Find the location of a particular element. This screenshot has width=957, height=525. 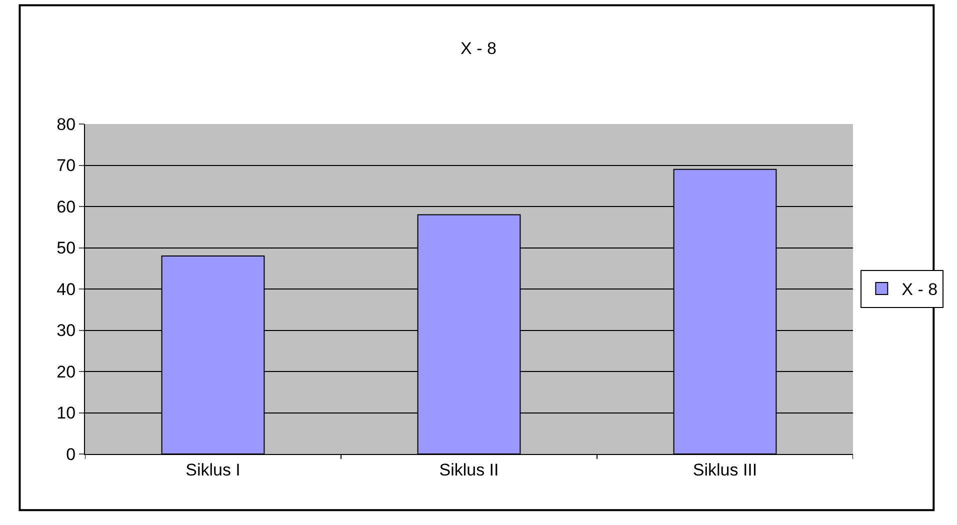

y-tick-label: 60 is located at coordinates (66, 206).